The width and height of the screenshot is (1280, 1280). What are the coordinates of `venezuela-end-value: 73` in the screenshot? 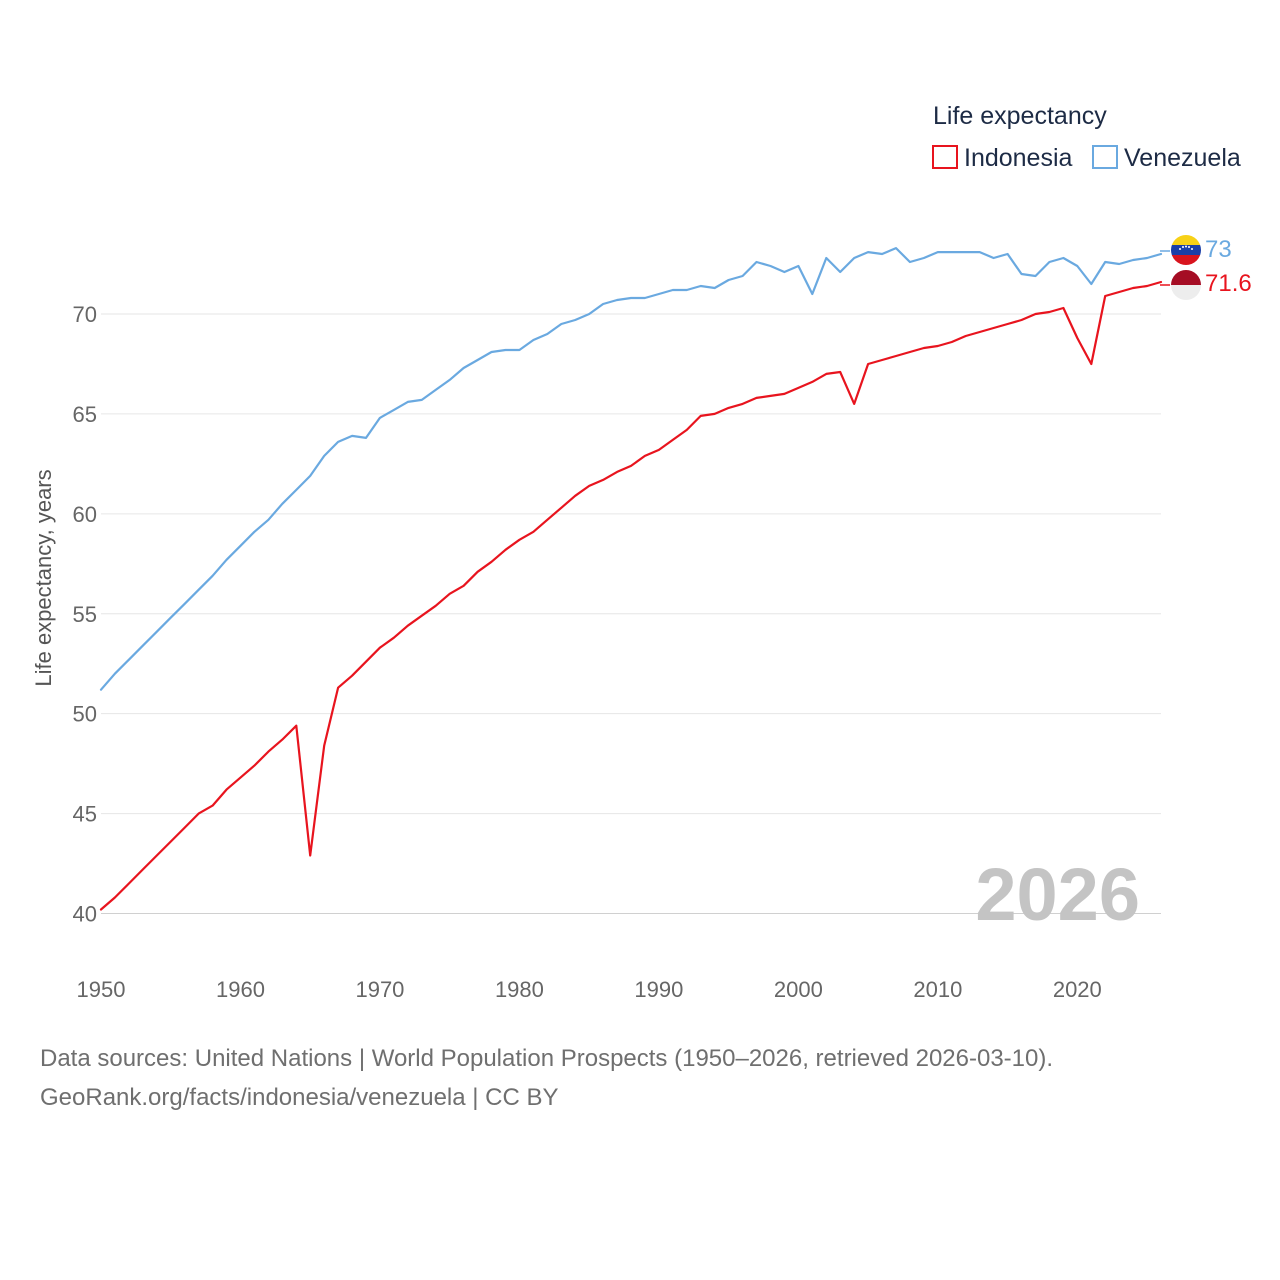 It's located at (1218, 249).